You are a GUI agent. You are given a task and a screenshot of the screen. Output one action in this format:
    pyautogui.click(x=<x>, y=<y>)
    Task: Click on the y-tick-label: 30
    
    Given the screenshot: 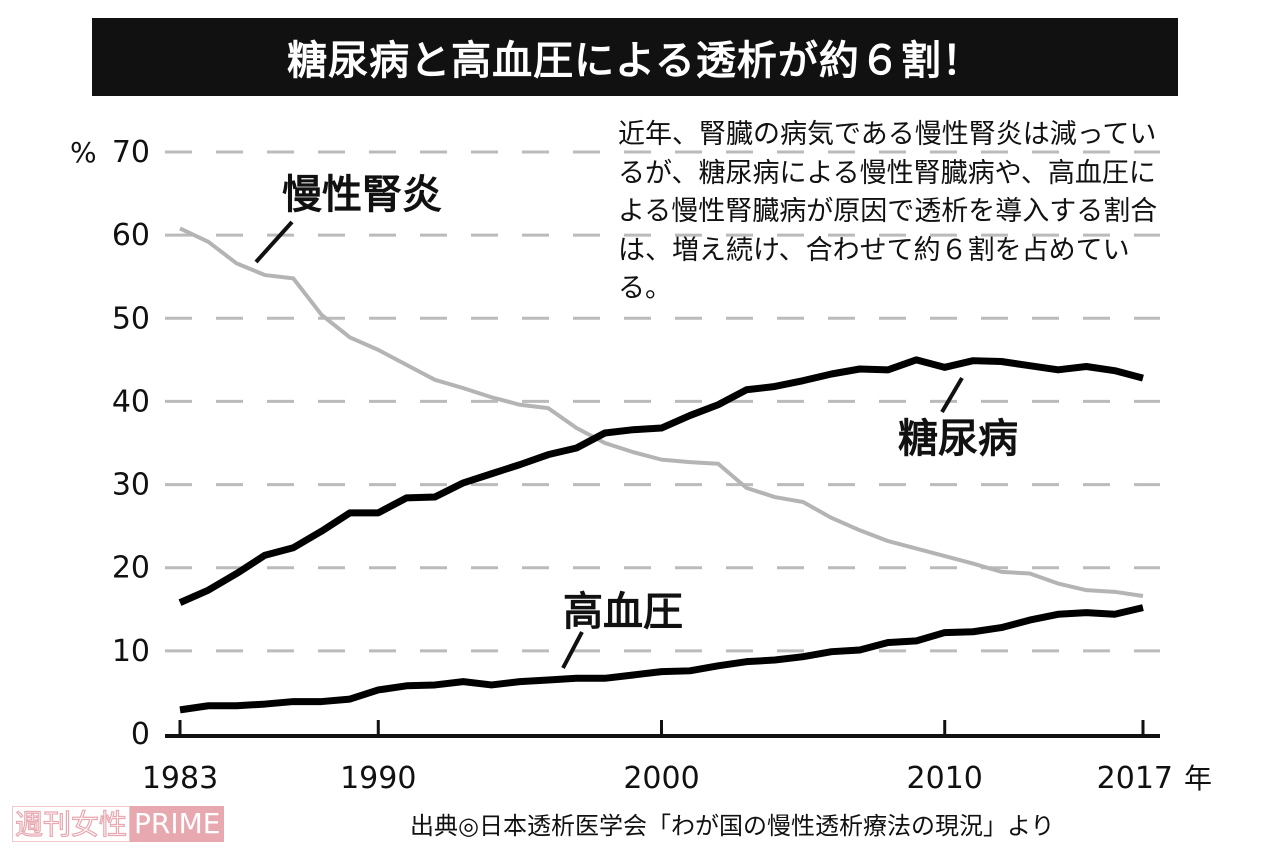 What is the action you would take?
    pyautogui.click(x=131, y=485)
    